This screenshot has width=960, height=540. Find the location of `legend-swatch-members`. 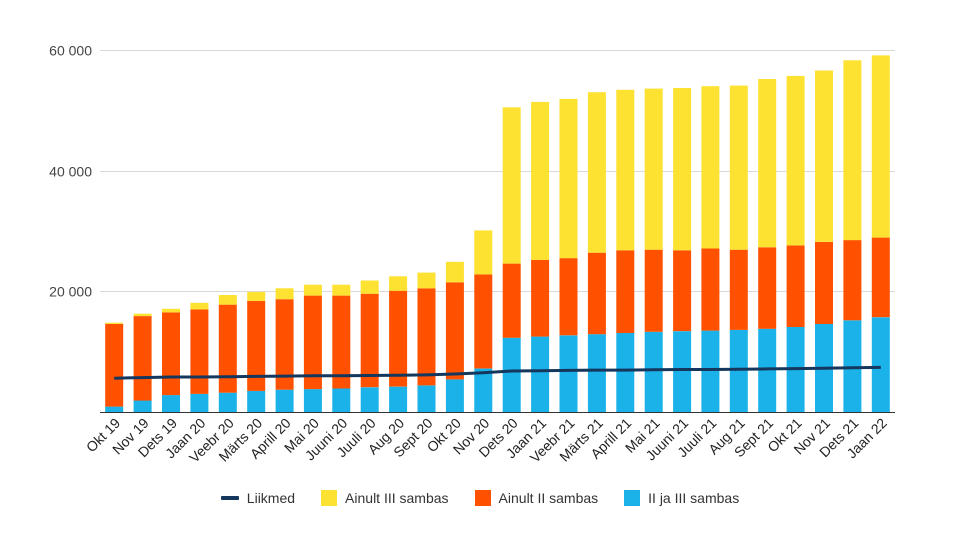

legend-swatch-members is located at coordinates (229, 498).